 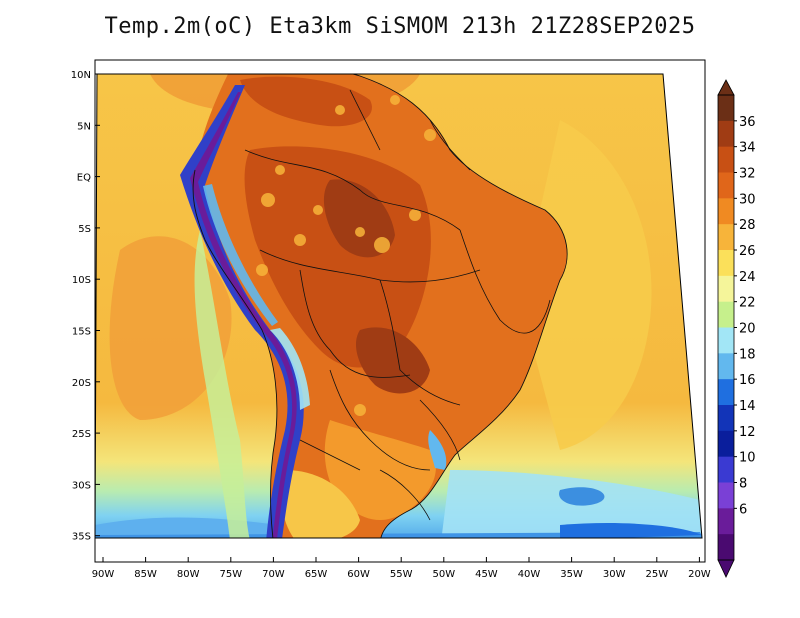 I want to click on colorbar-label: 10, so click(x=747, y=458).